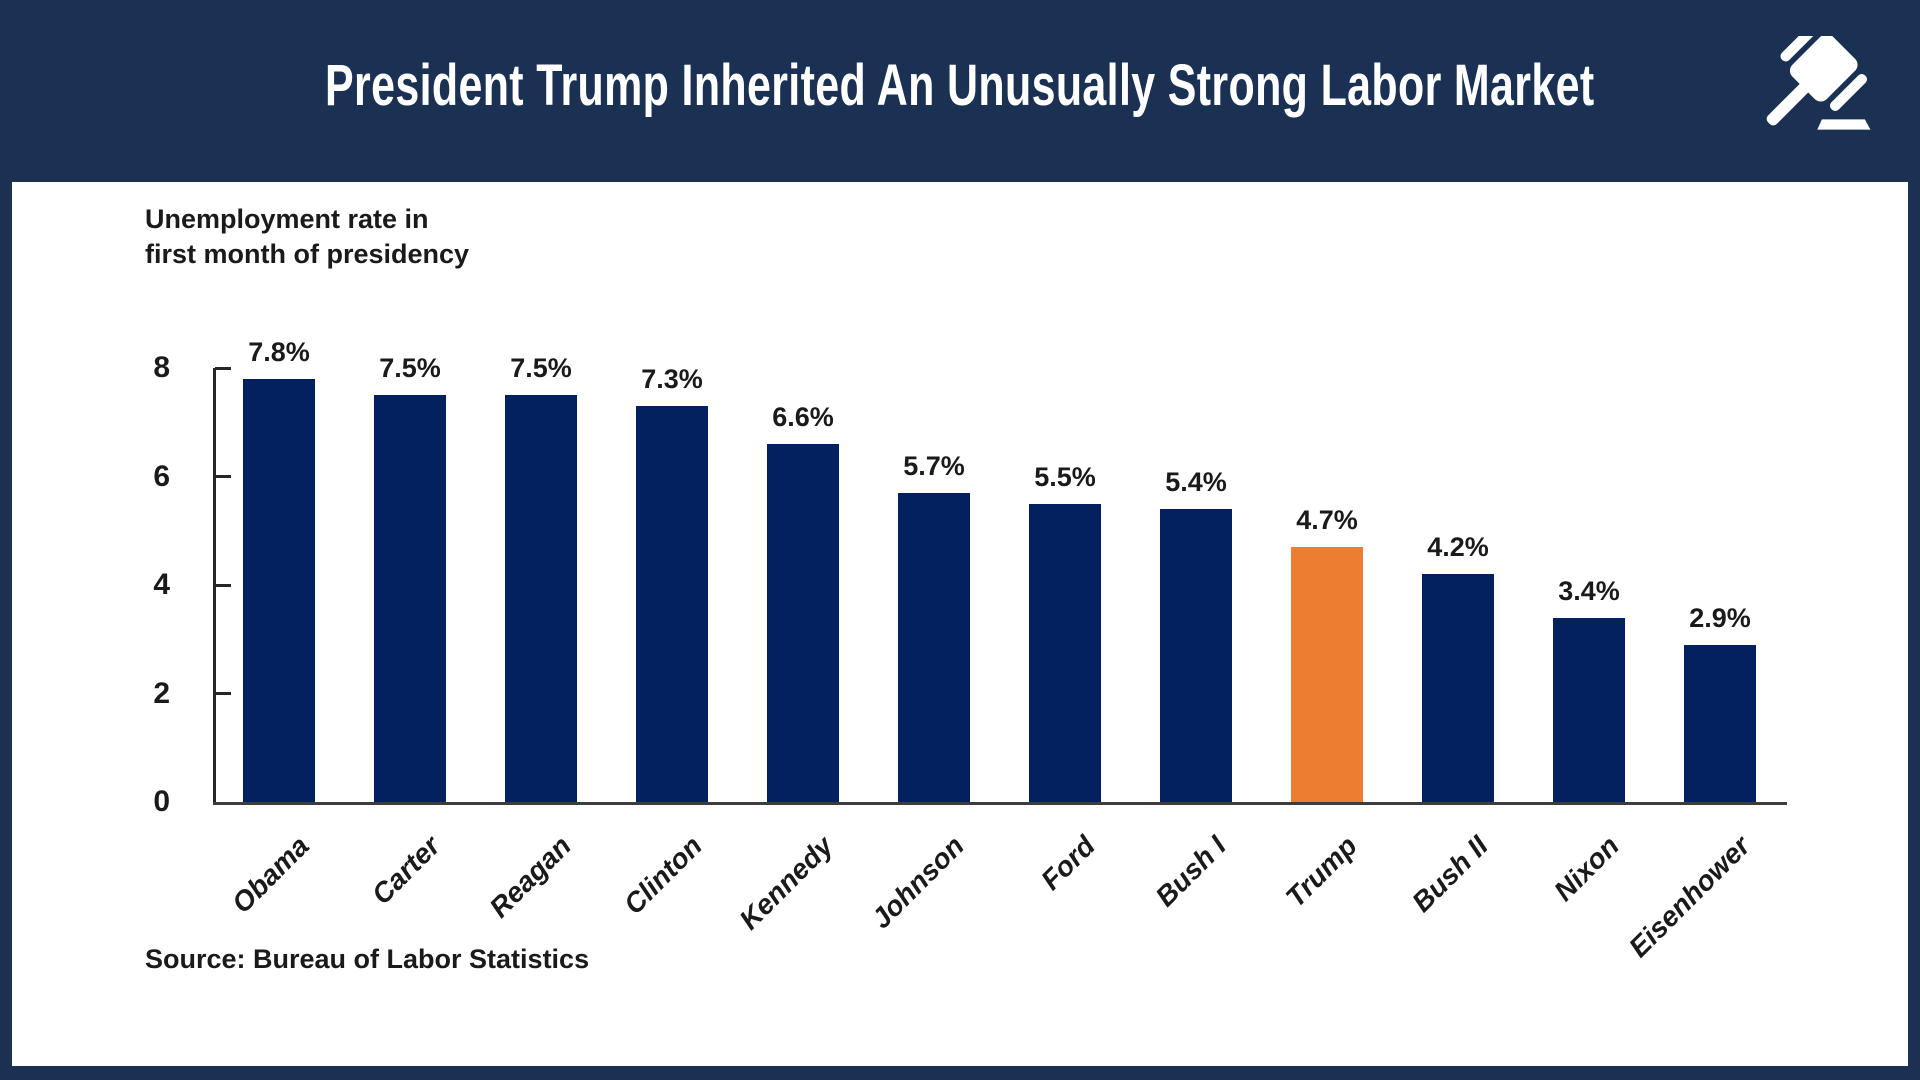 The height and width of the screenshot is (1080, 1920). What do you see at coordinates (672, 603) in the screenshot?
I see `bar-clinton` at bounding box center [672, 603].